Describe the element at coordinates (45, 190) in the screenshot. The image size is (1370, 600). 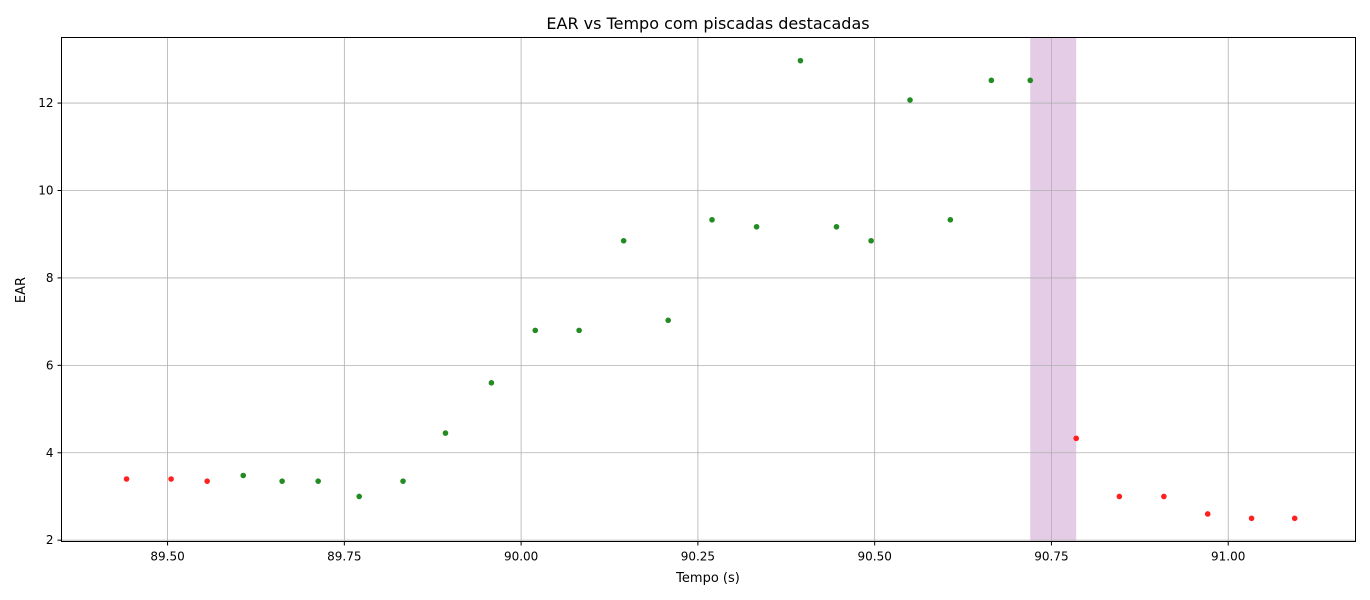
I see `y-tick-label: 10` at that location.